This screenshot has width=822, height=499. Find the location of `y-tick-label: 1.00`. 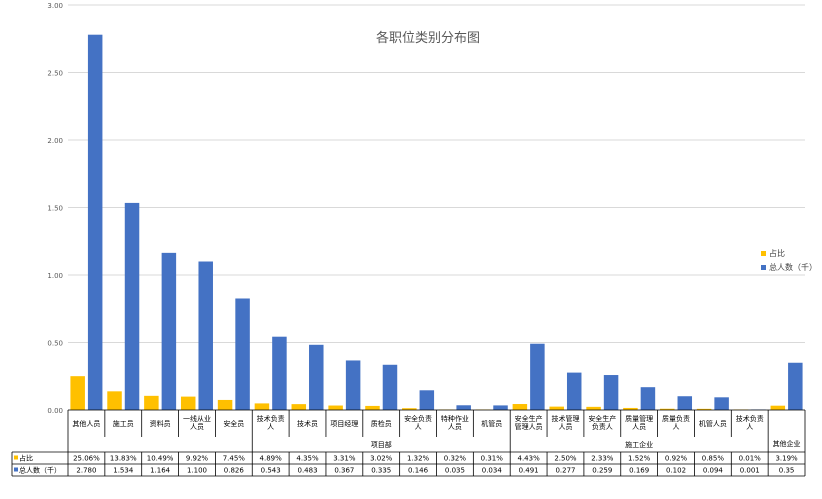

y-tick-label: 1.00 is located at coordinates (55, 276).